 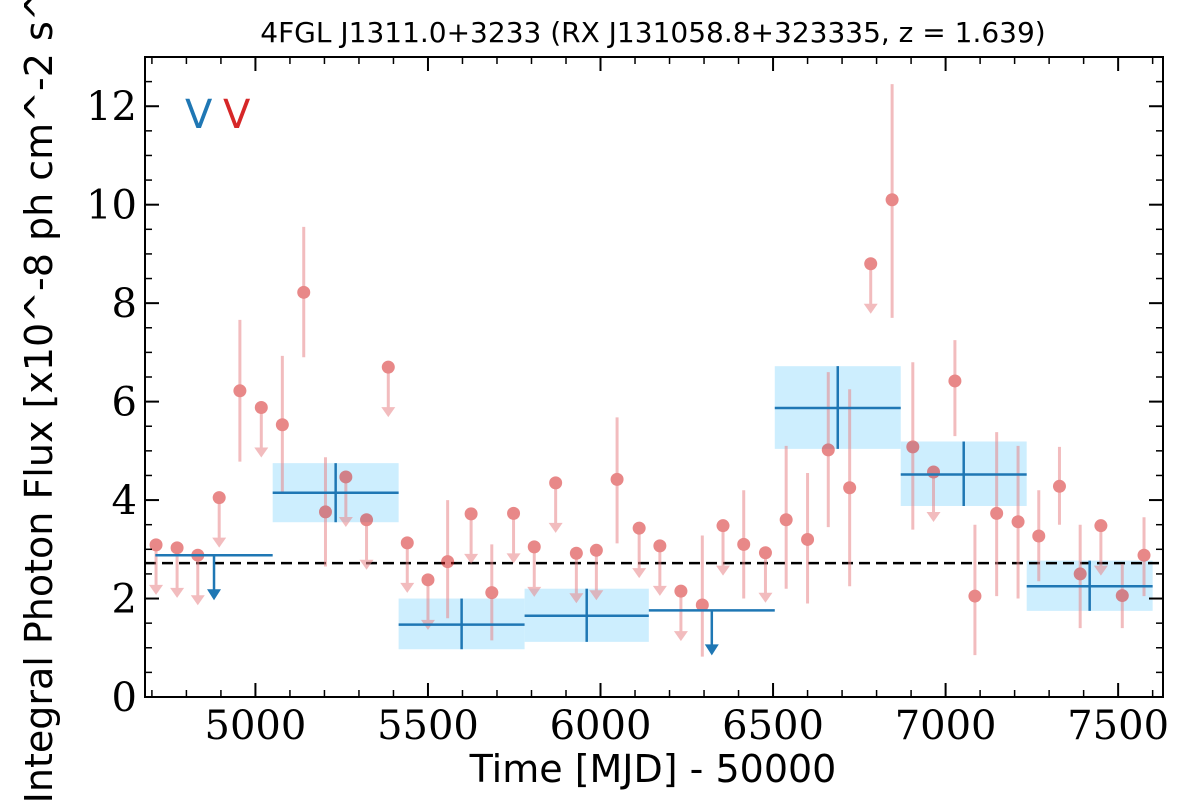 What do you see at coordinates (111, 206) in the screenshot?
I see `y-tick-label: 10` at bounding box center [111, 206].